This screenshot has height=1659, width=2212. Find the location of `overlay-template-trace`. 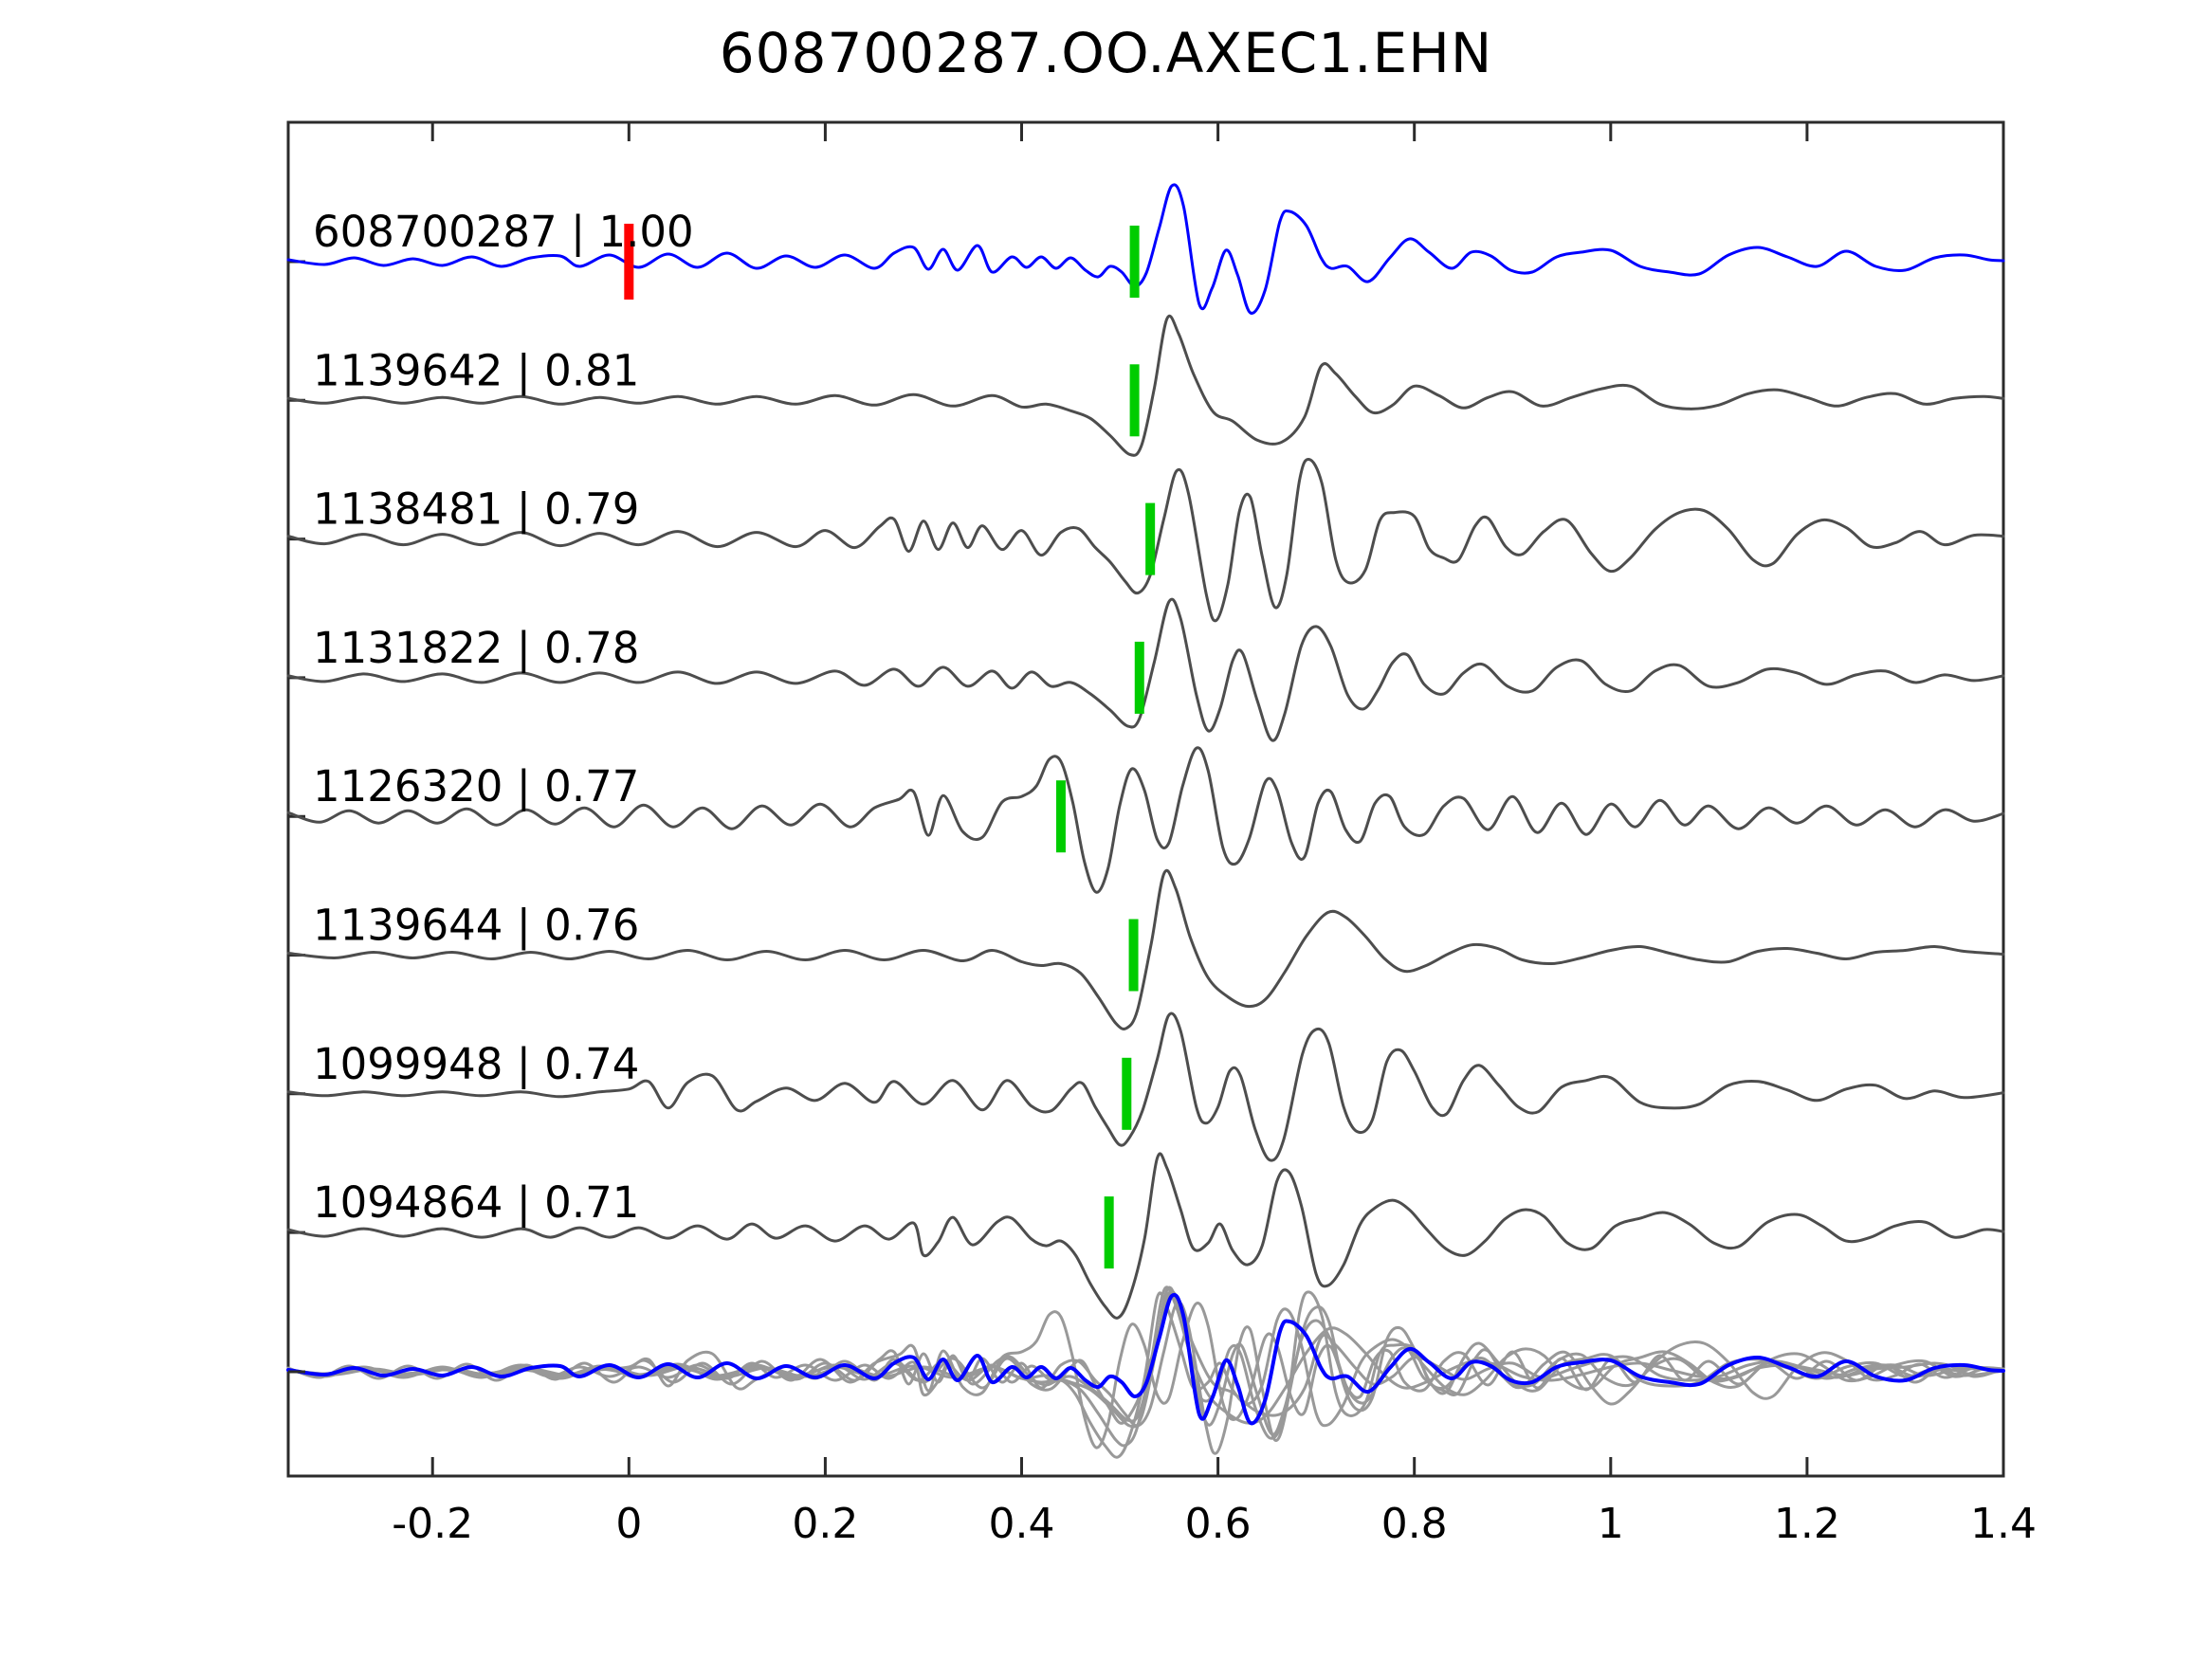

overlay-template-trace is located at coordinates (1145, 1359).